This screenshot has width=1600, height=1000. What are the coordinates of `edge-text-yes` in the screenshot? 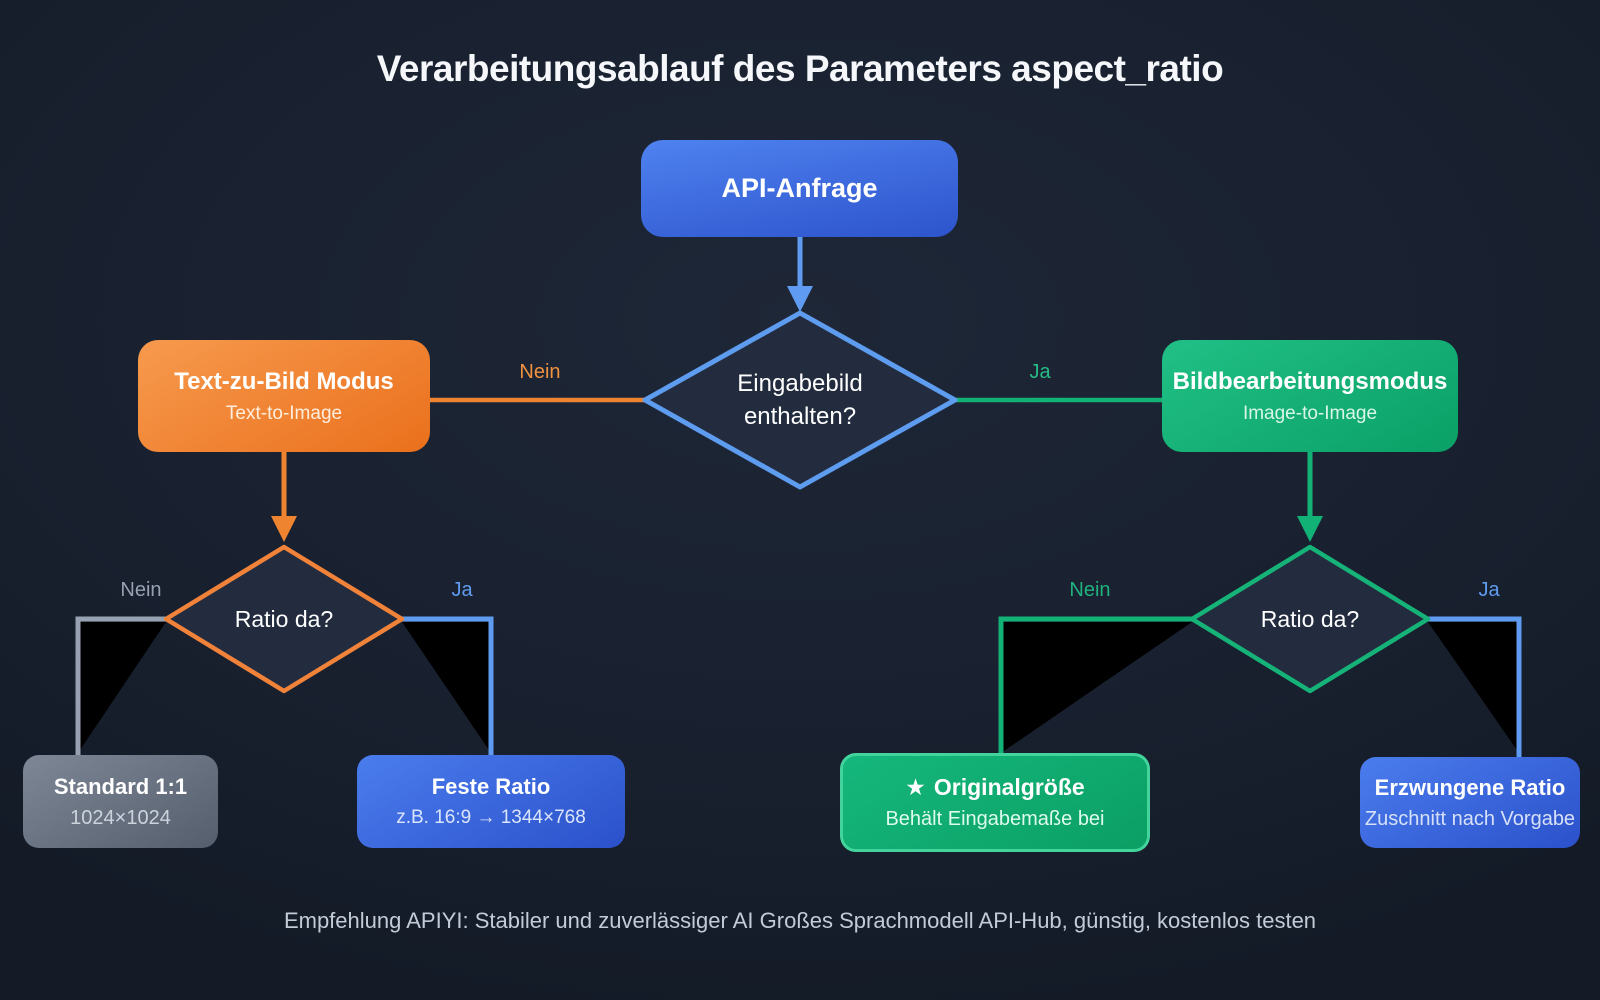 It's located at (448, 686).